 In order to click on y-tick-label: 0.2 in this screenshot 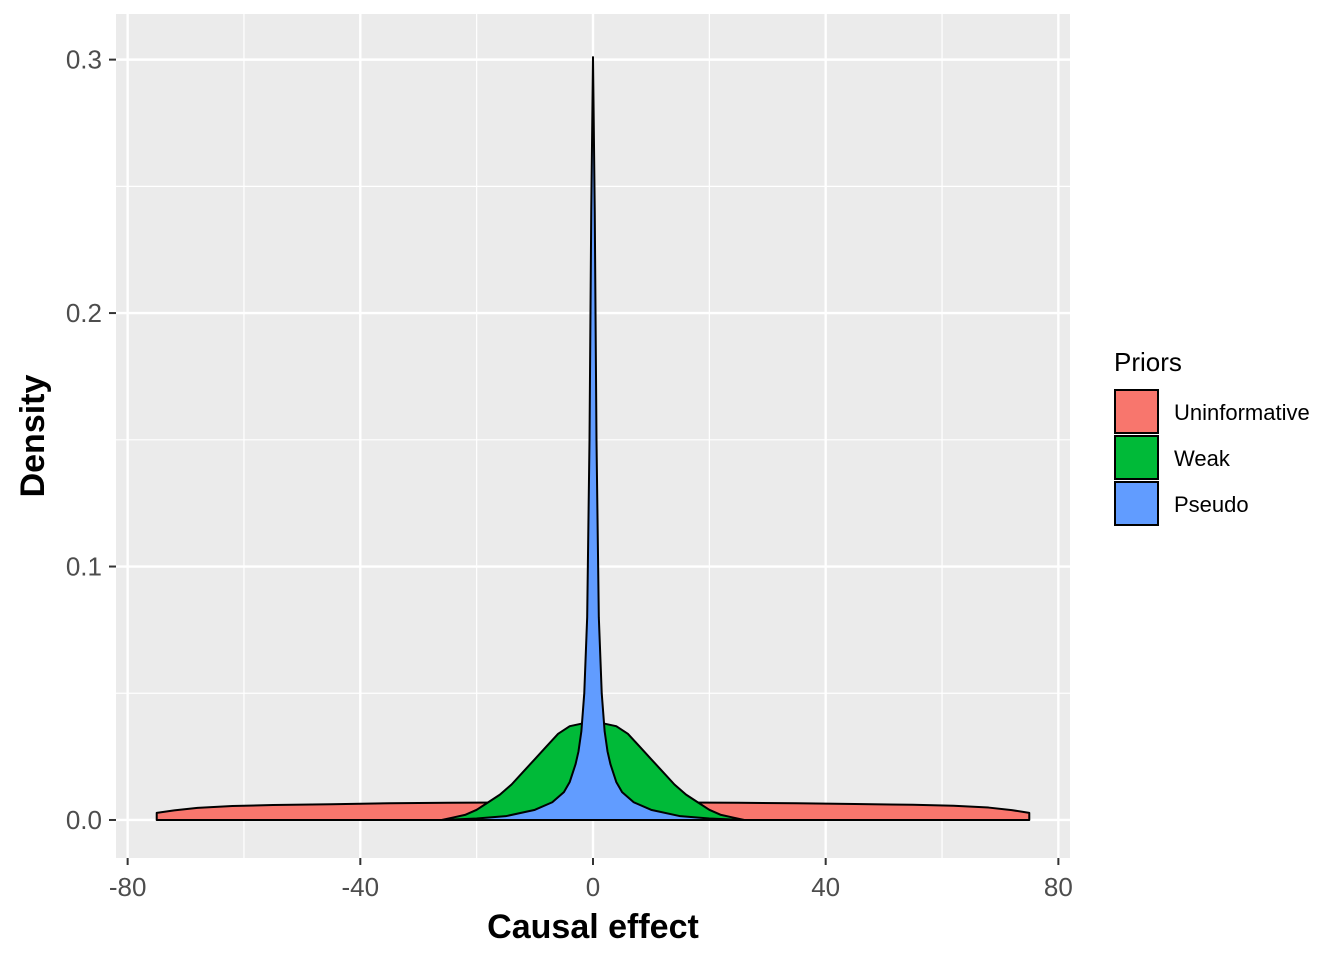, I will do `click(84, 313)`.